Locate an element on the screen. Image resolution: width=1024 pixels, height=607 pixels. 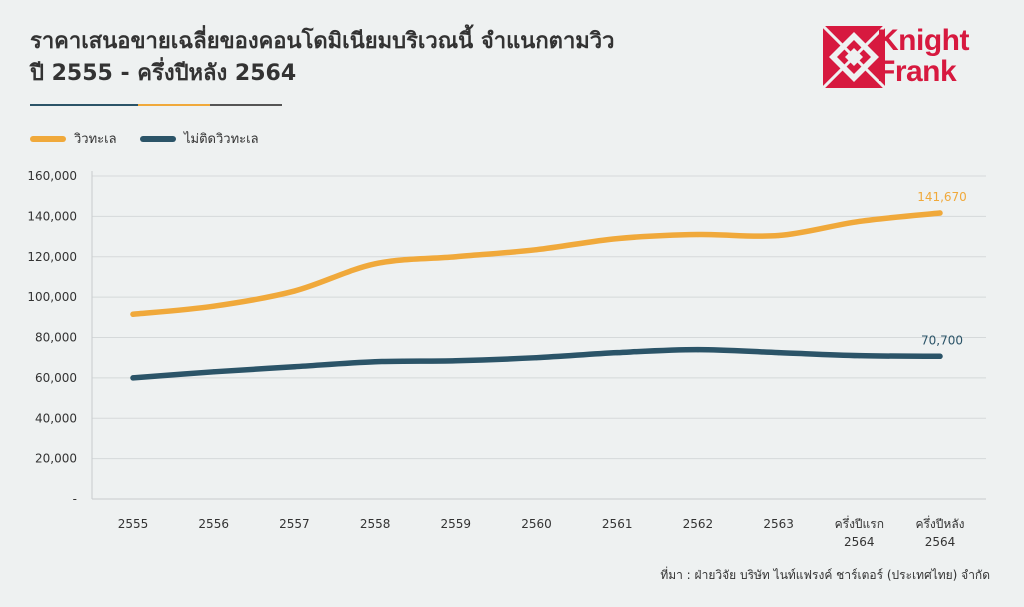
legend-item-no-sea-view: ไม่ติดวิวทะเล is located at coordinates (199, 138).